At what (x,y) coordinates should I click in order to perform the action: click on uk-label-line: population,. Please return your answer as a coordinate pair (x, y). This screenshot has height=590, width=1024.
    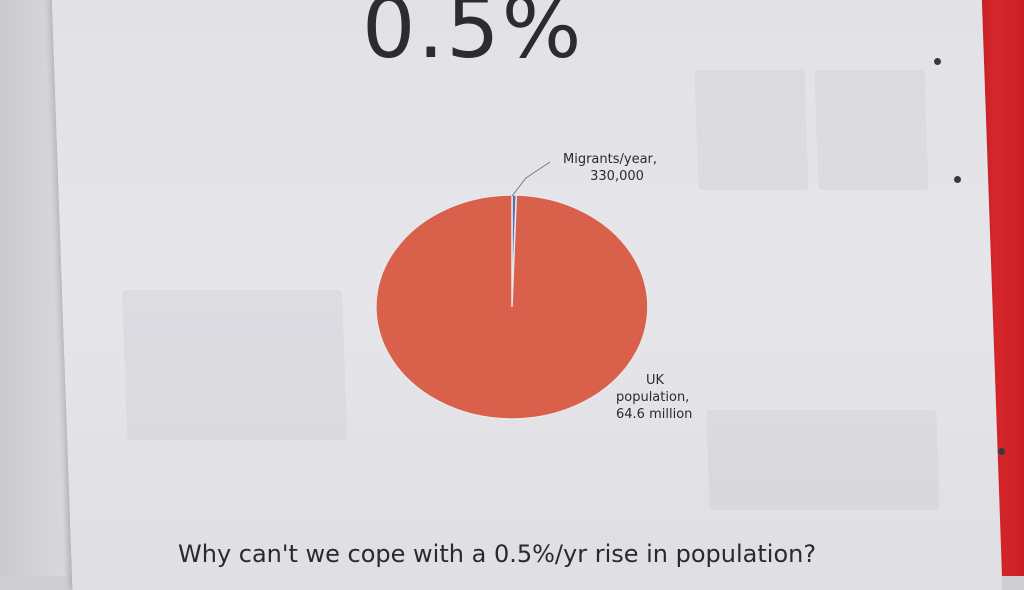
    Looking at the image, I should click on (653, 397).